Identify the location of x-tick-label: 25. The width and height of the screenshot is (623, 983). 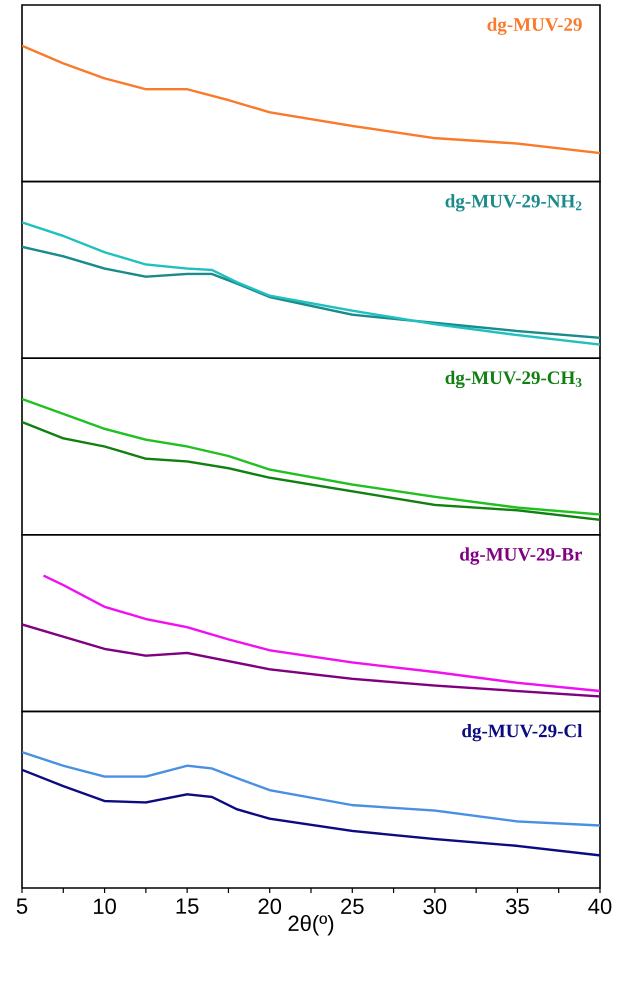
(352, 906).